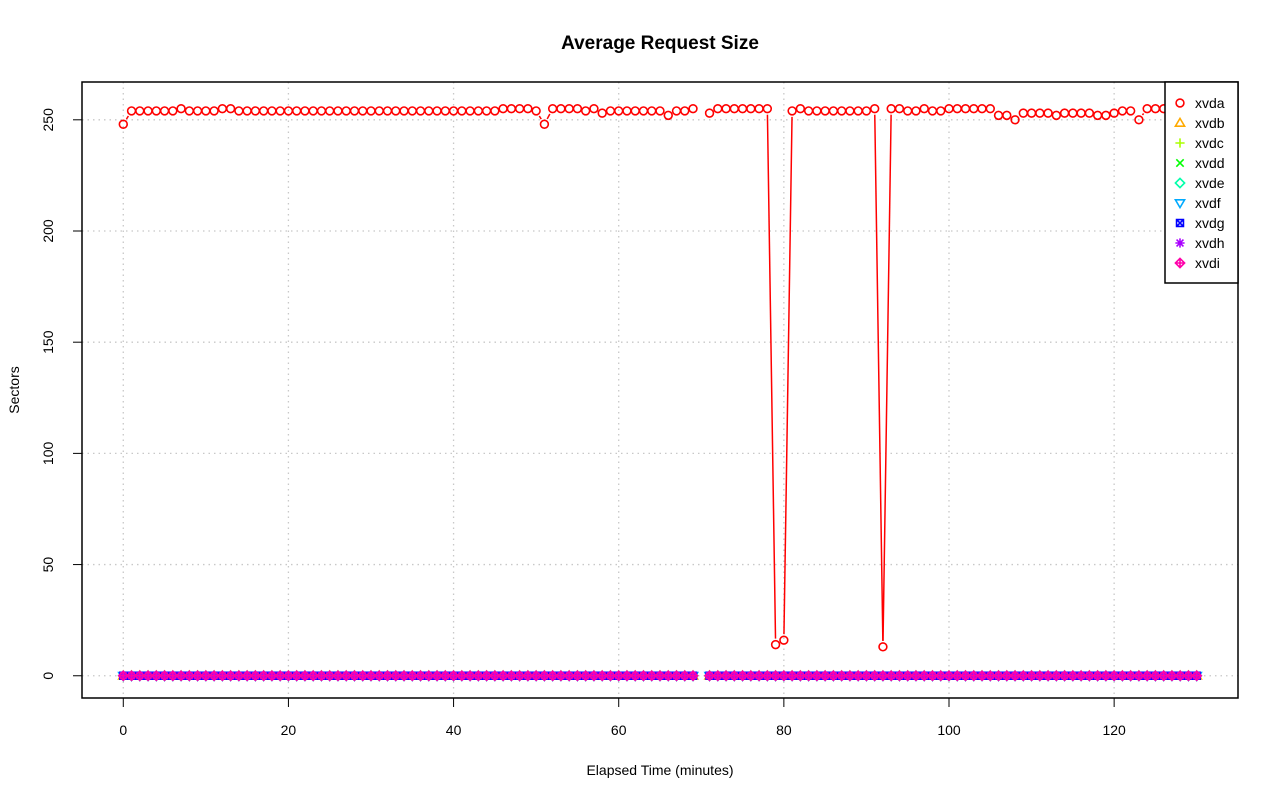 The width and height of the screenshot is (1280, 801). What do you see at coordinates (1199, 143) in the screenshot?
I see `legend-item-xvdc: xvdc` at bounding box center [1199, 143].